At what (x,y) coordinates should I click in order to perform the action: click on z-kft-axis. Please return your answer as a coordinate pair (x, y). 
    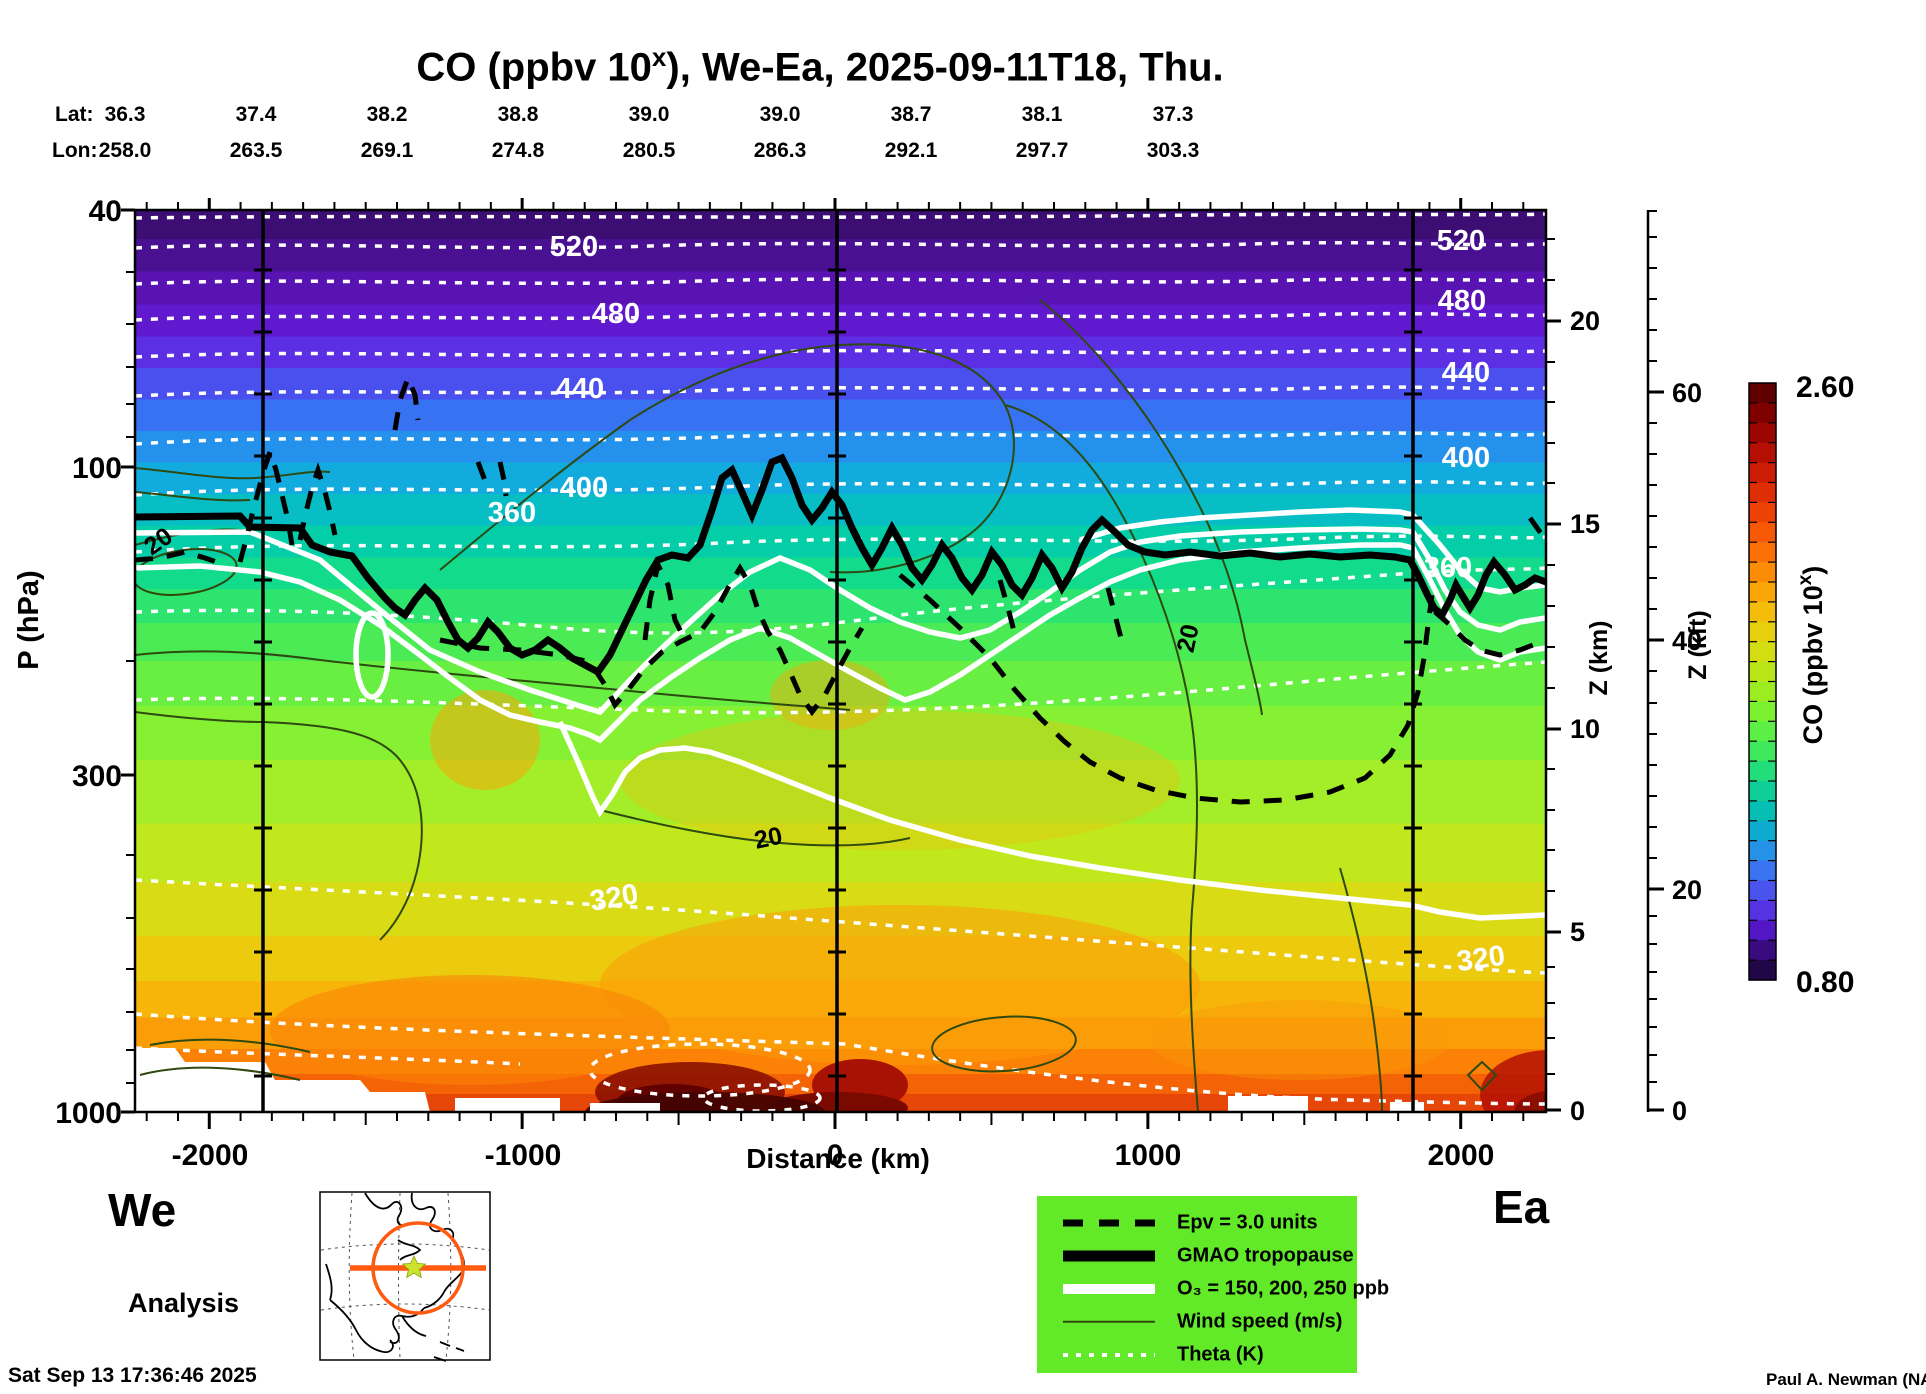
    Looking at the image, I should click on (1655, 661).